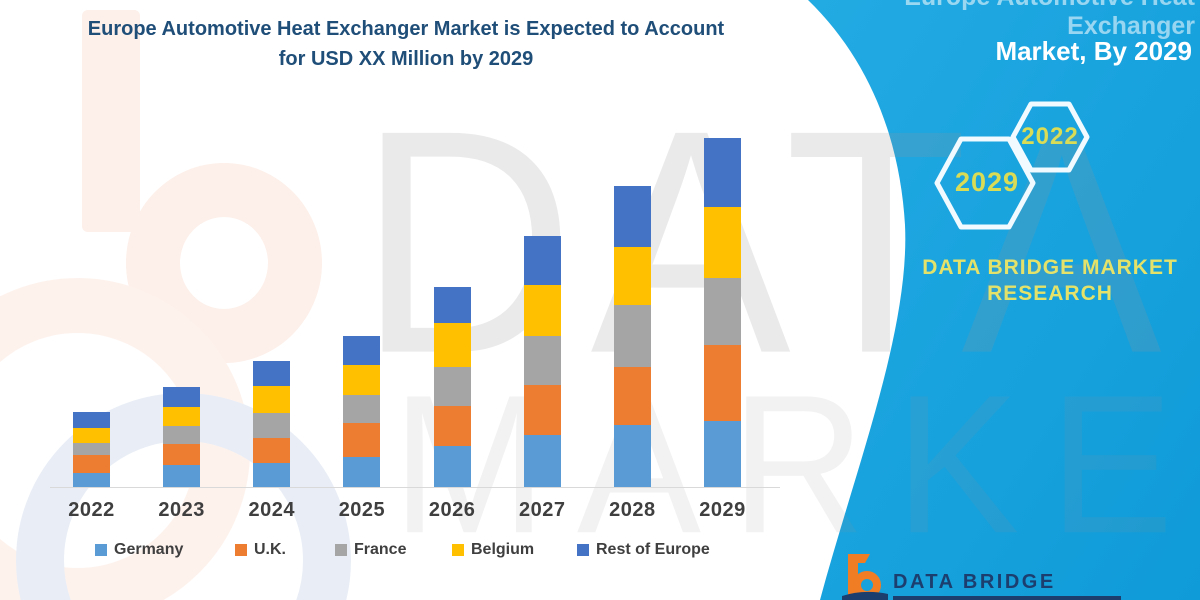 This screenshot has height=600, width=1200. Describe the element at coordinates (632, 216) in the screenshot. I see `bar-segment-2028-rest-of-europe` at that location.